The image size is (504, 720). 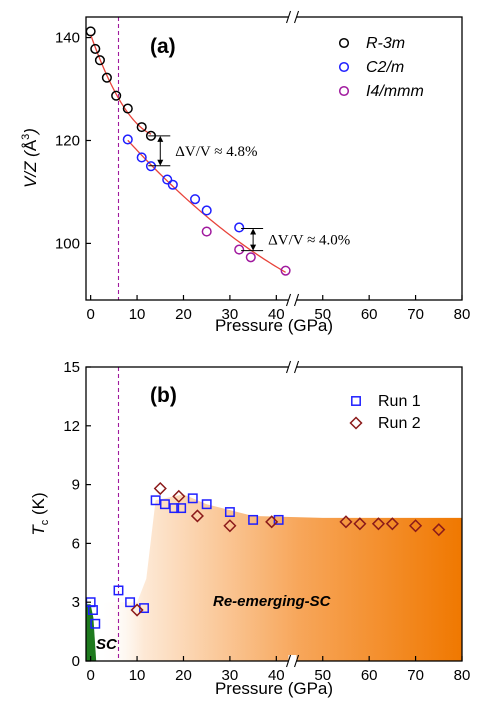 I want to click on panel-a-label: (a), so click(x=163, y=46).